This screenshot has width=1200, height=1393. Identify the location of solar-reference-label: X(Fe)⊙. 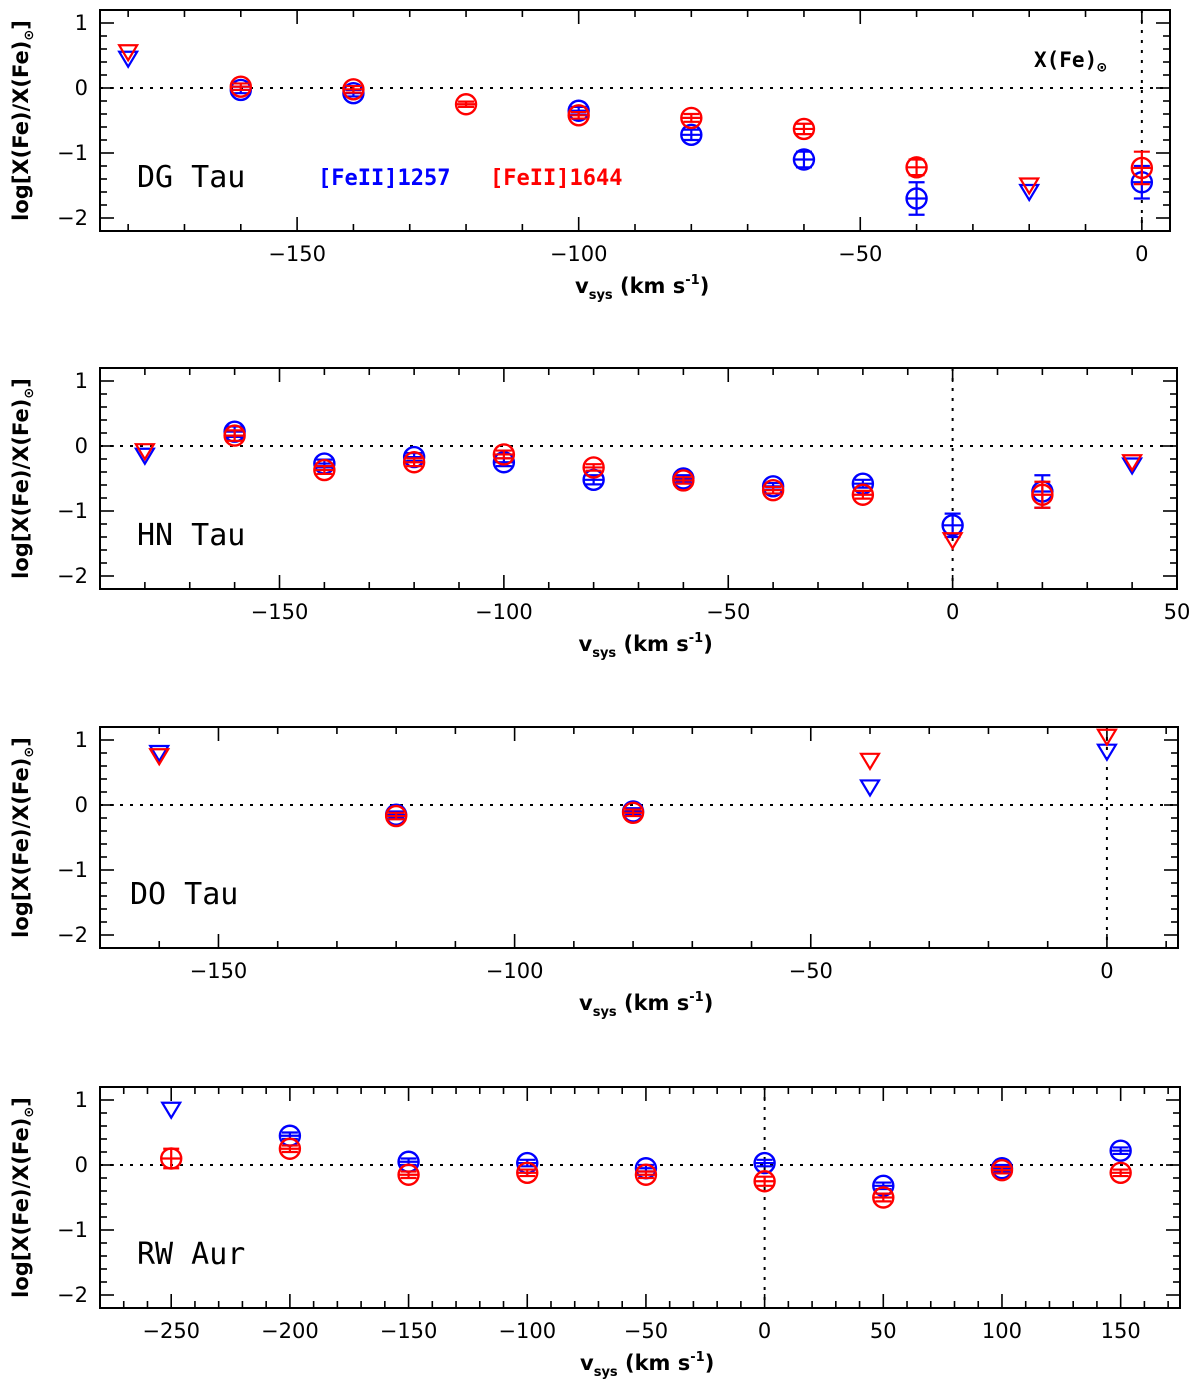
(1070, 62).